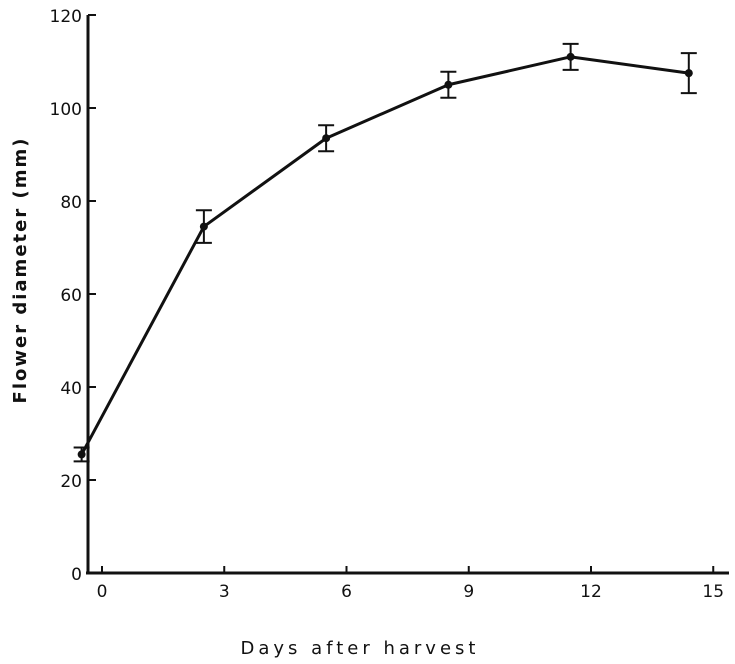 This screenshot has height=664, width=735. What do you see at coordinates (410, 584) in the screenshot?
I see `x-ticks: 0 3 6 9 12 15` at bounding box center [410, 584].